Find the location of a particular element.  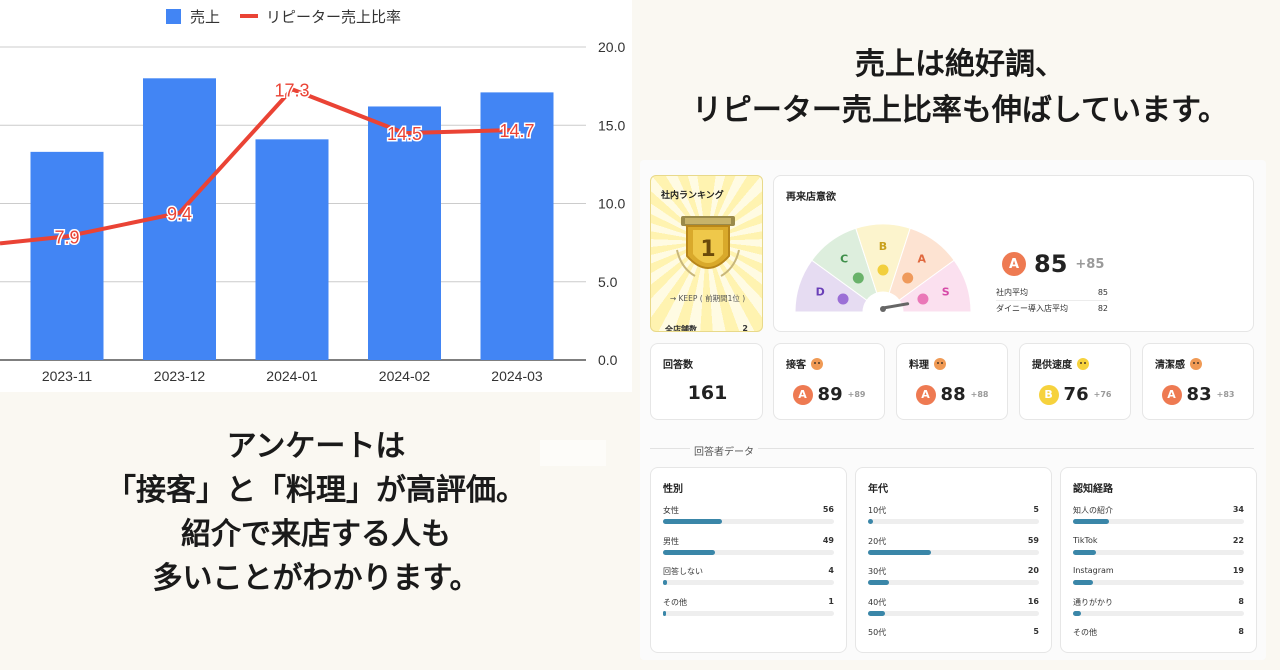

legend-swatch-sales is located at coordinates (173, 16).